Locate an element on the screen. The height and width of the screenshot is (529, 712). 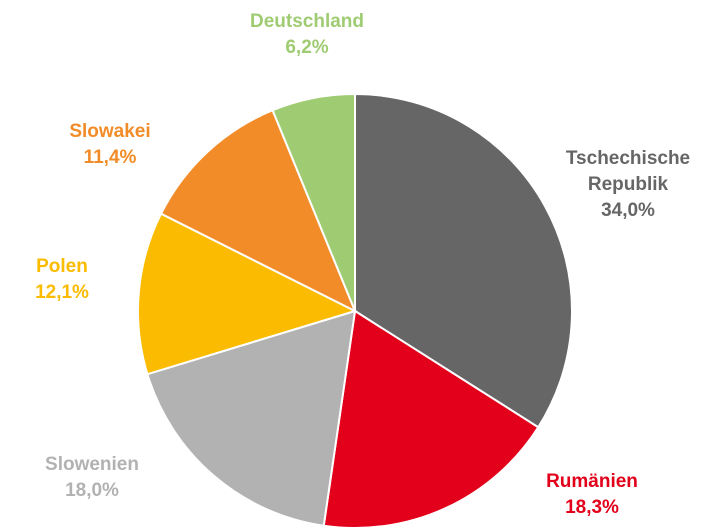
value-label: 34,0% is located at coordinates (628, 210).